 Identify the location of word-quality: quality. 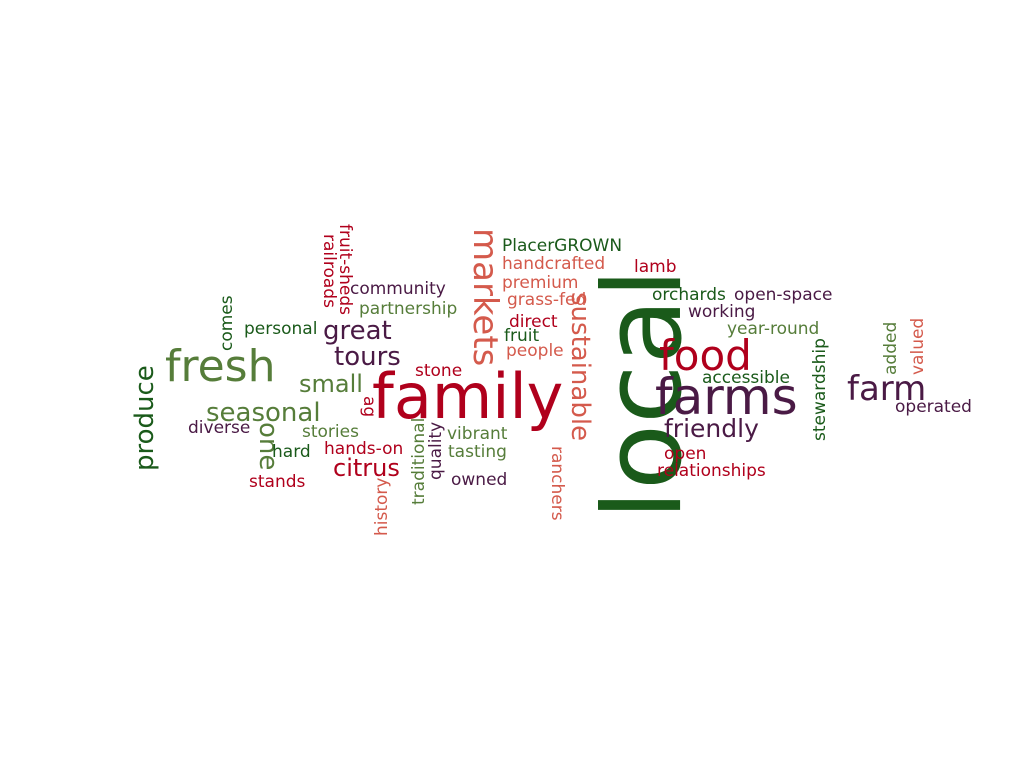
(436, 450).